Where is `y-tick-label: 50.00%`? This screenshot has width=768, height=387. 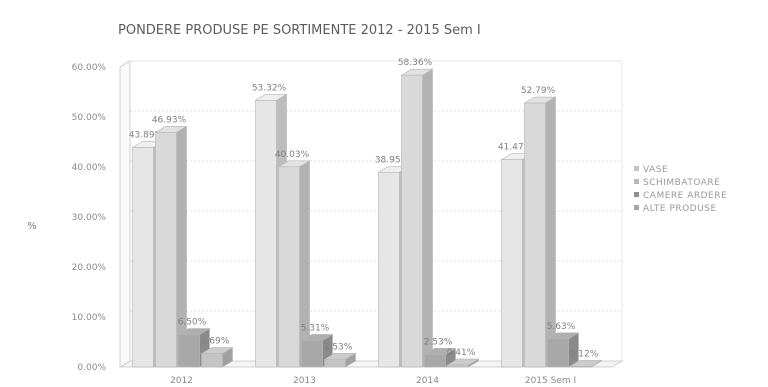 y-tick-label: 50.00% is located at coordinates (89, 118).